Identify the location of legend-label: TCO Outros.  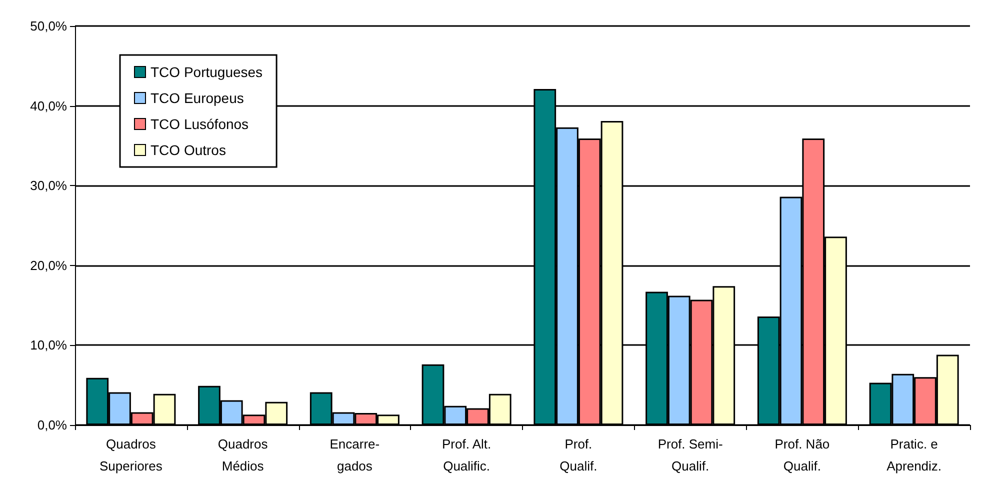
(188, 150).